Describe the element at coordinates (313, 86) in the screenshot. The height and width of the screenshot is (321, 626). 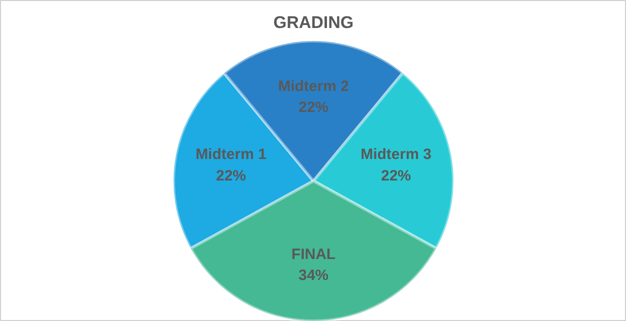
I see `slice-label: Midterm 2` at that location.